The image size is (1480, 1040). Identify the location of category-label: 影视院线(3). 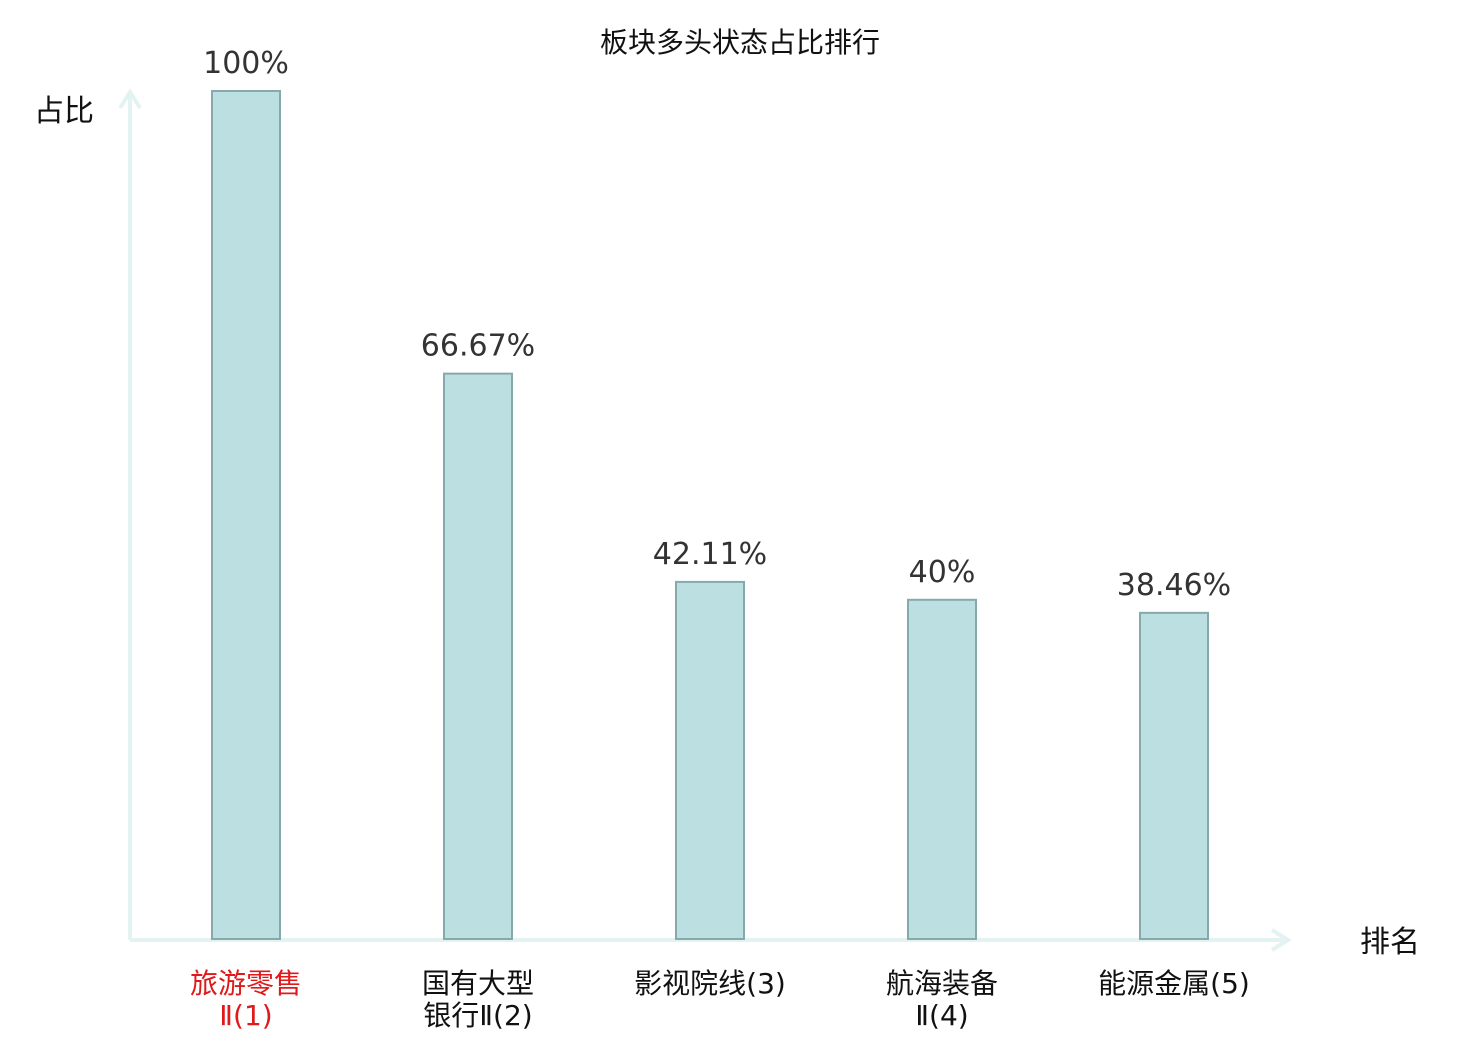
(710, 983).